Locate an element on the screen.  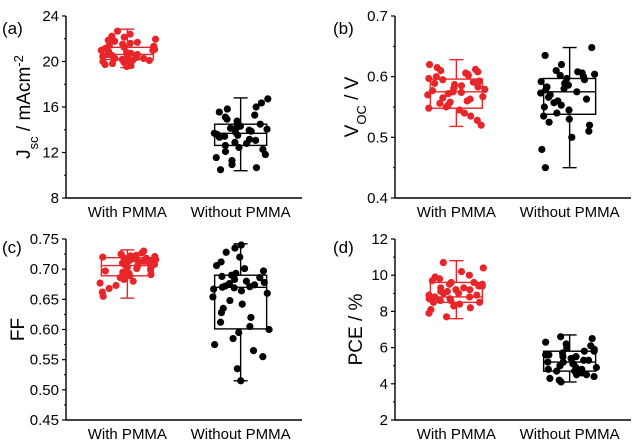
y-tick-label: 12 is located at coordinates (50, 153).